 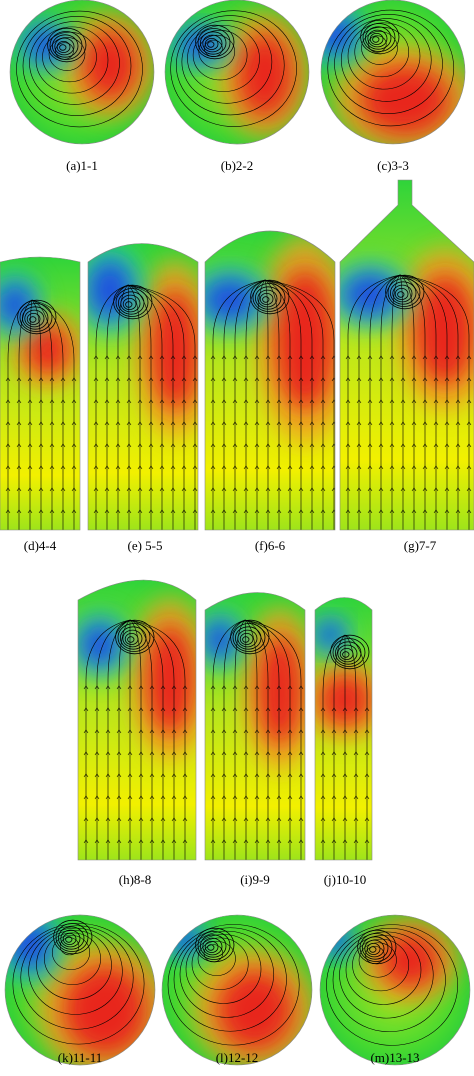 What do you see at coordinates (16, 305) in the screenshot?
I see `blue-zone` at bounding box center [16, 305].